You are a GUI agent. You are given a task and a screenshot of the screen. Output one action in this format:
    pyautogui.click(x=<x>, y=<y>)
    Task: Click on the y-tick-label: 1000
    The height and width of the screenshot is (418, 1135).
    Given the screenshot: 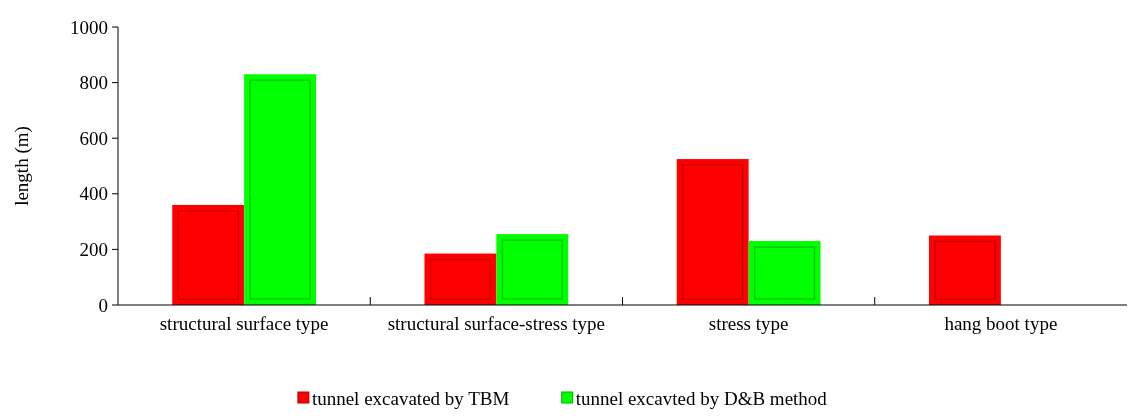 What is the action you would take?
    pyautogui.click(x=89, y=27)
    